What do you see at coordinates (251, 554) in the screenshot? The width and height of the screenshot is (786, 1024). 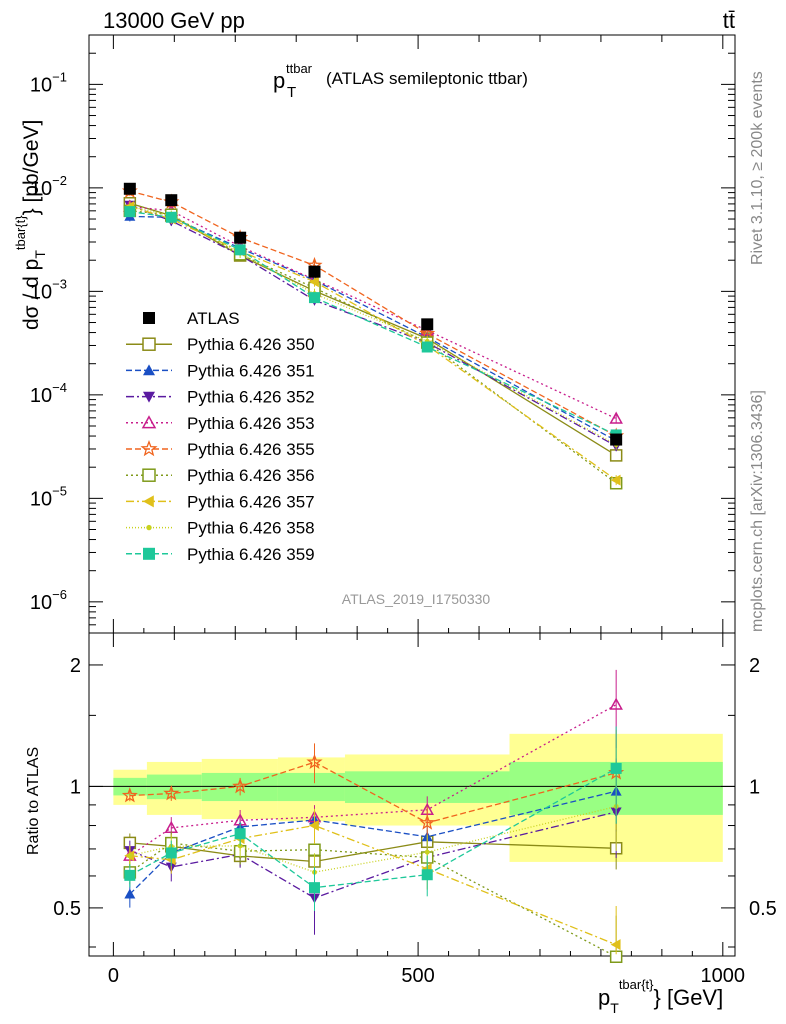 I see `legend-label: Pythia 6.426 359` at bounding box center [251, 554].